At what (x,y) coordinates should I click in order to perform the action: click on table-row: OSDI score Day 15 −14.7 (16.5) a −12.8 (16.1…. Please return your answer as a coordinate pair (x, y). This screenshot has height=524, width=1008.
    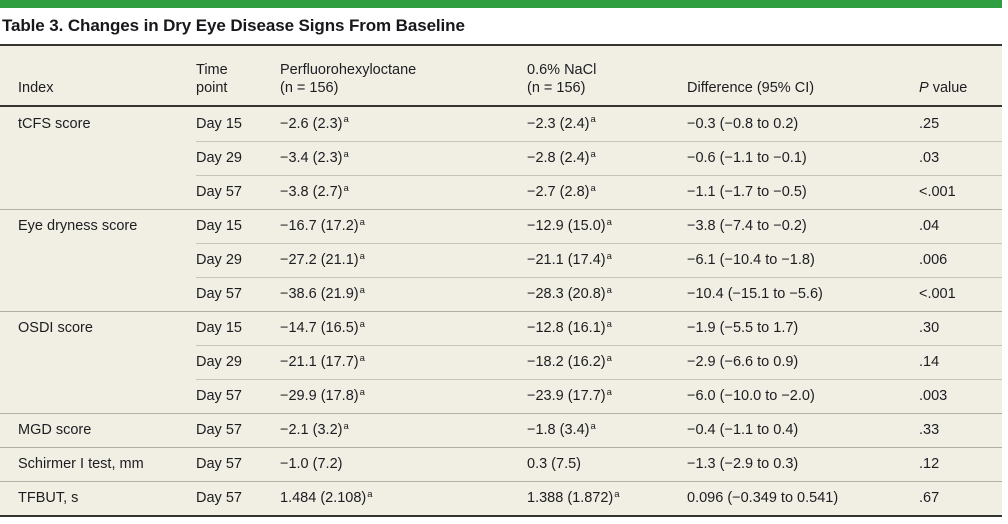
    Looking at the image, I should click on (501, 328).